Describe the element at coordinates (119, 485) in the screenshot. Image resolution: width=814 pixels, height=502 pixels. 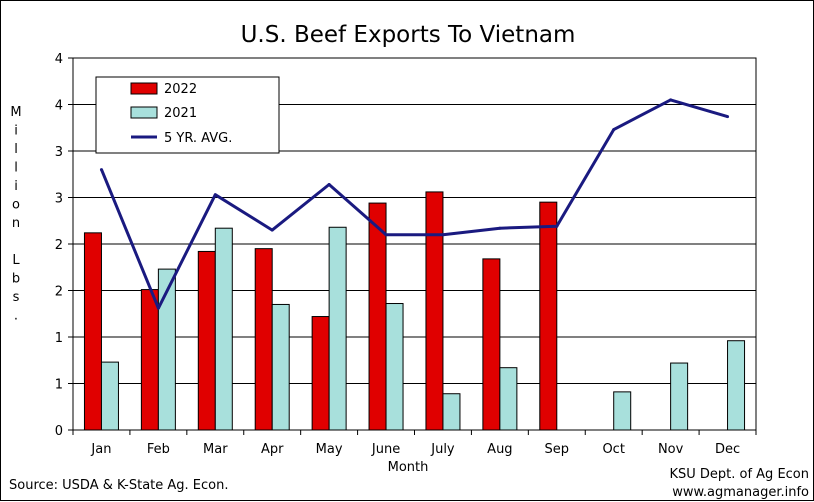
I see `source-note: Source: USDA & K-State Ag. Econ.` at that location.